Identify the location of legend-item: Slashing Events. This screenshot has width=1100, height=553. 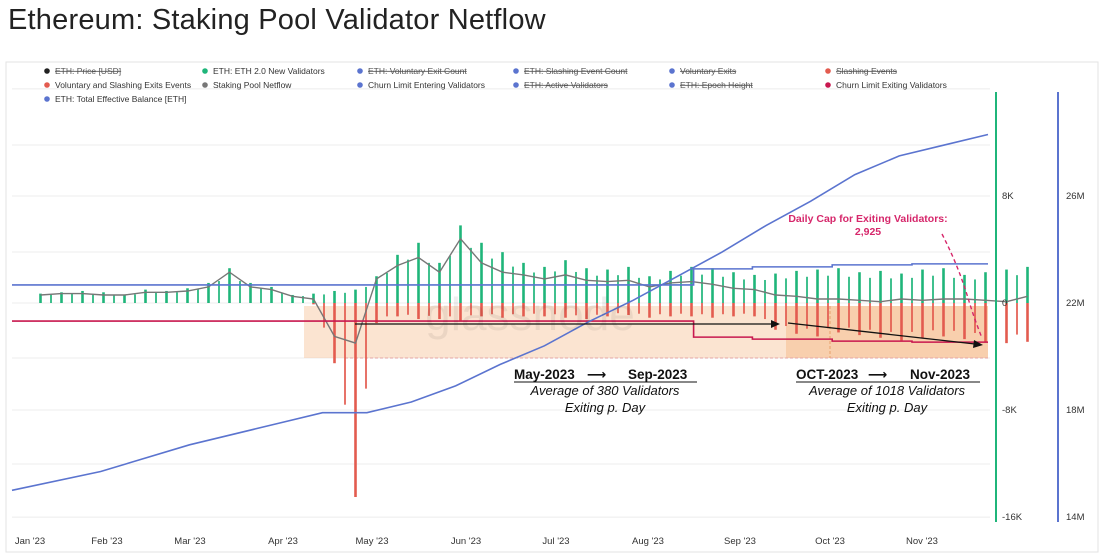
(861, 71).